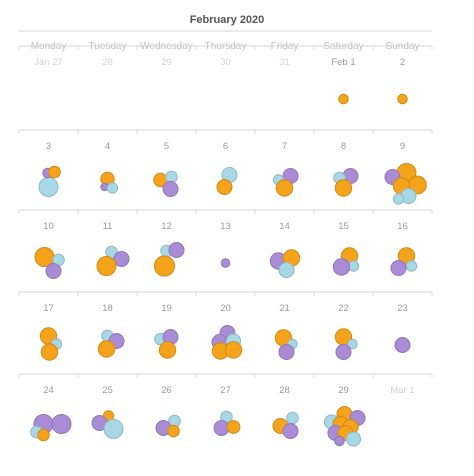 The width and height of the screenshot is (474, 476). I want to click on day-cell: 8, so click(336, 163).